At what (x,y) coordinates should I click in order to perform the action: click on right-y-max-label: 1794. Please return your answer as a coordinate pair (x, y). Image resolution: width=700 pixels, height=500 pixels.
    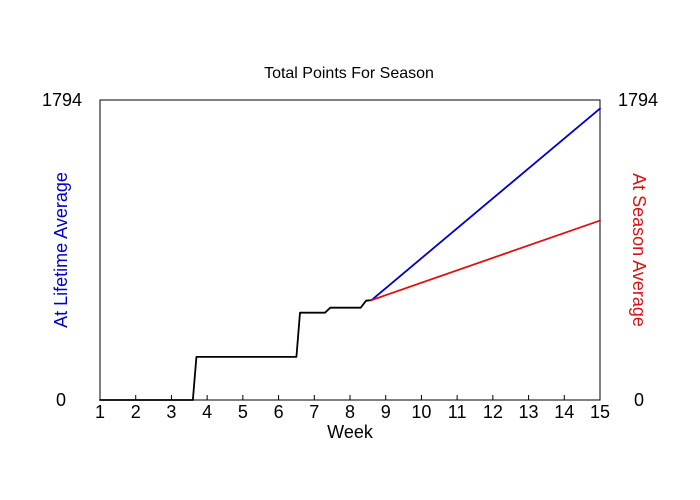
    Looking at the image, I should click on (638, 100).